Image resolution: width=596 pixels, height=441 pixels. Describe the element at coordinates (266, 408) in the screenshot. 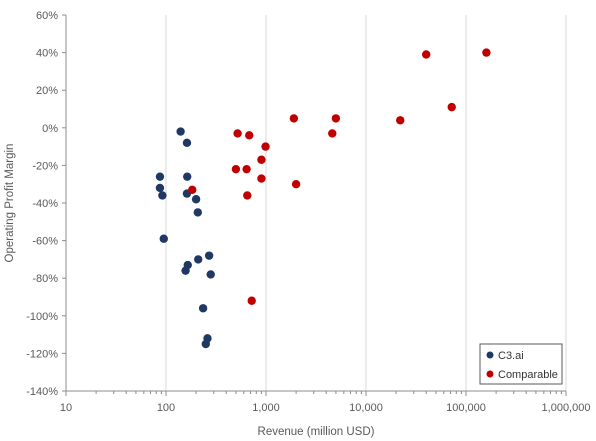

I see `x-tick-label: 1,000` at that location.